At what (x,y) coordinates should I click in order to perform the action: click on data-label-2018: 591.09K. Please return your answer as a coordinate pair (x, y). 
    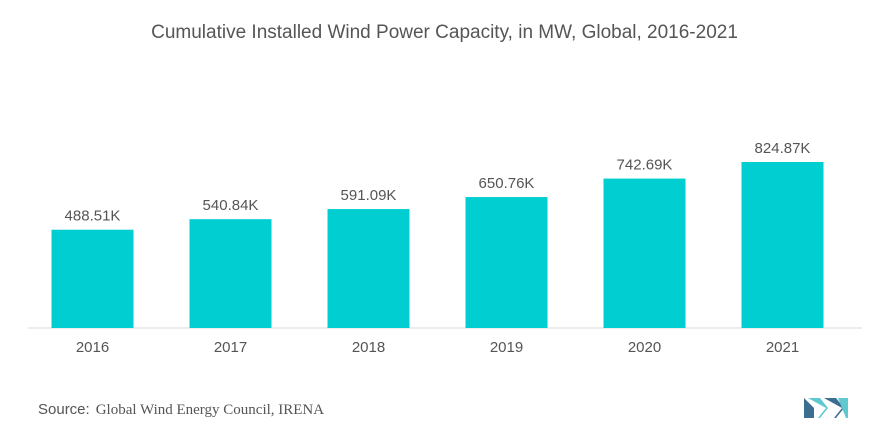
    Looking at the image, I should click on (369, 195).